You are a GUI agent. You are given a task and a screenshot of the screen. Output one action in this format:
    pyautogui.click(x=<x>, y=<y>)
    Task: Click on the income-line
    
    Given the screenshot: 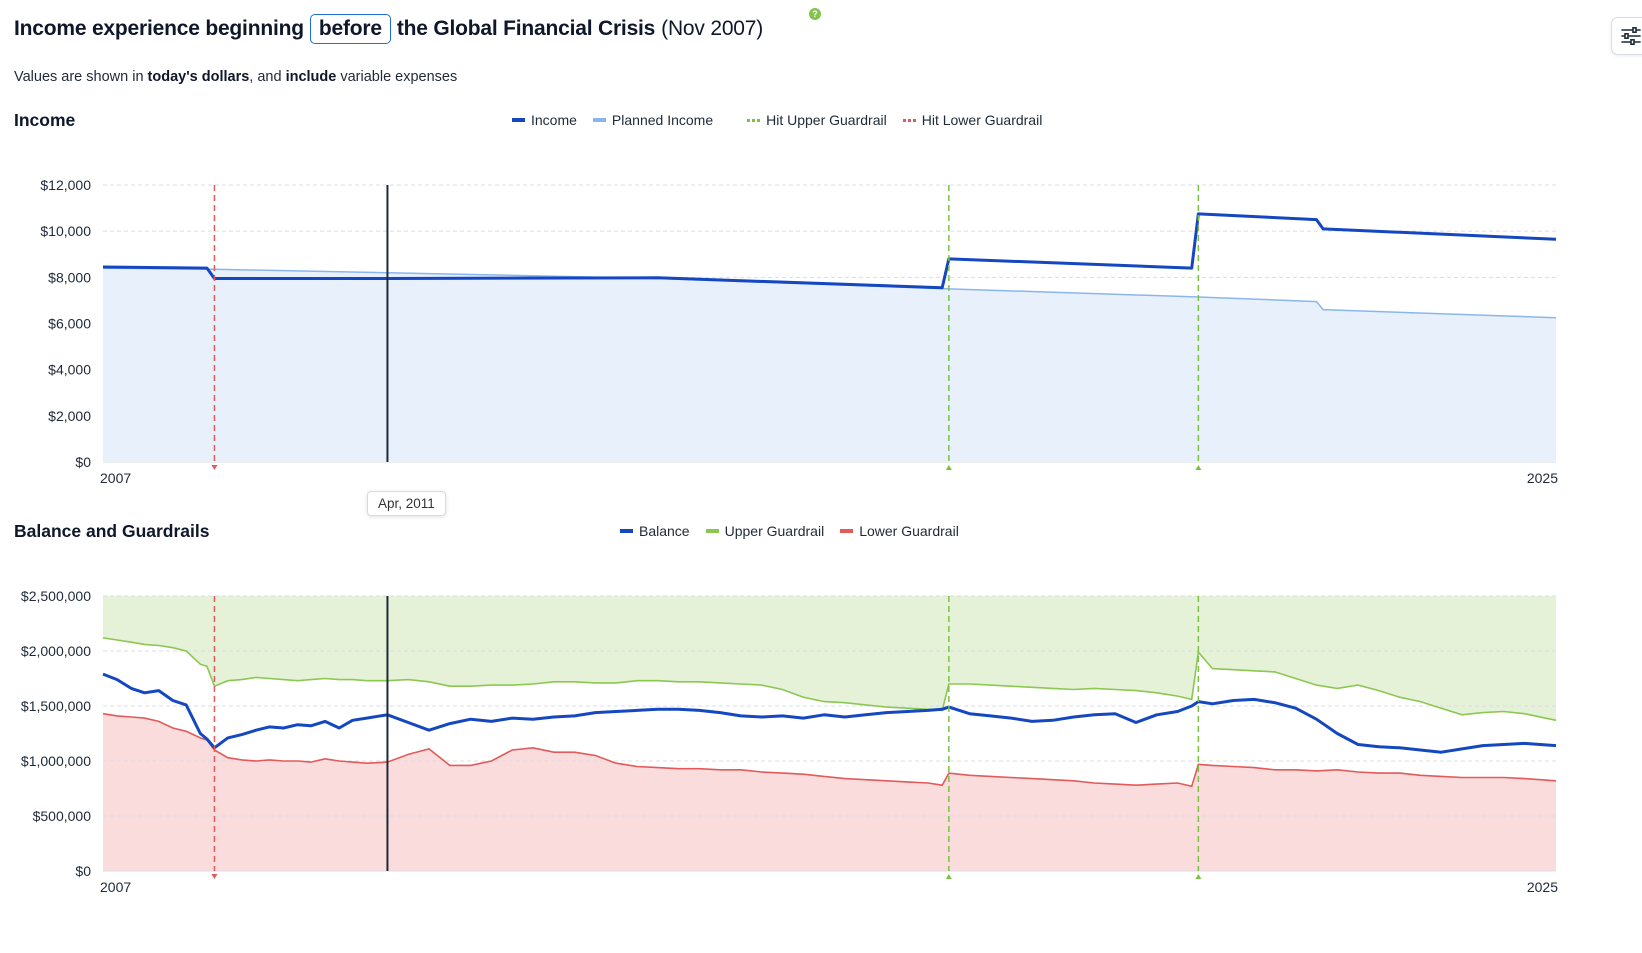 What is the action you would take?
    pyautogui.click(x=829, y=251)
    